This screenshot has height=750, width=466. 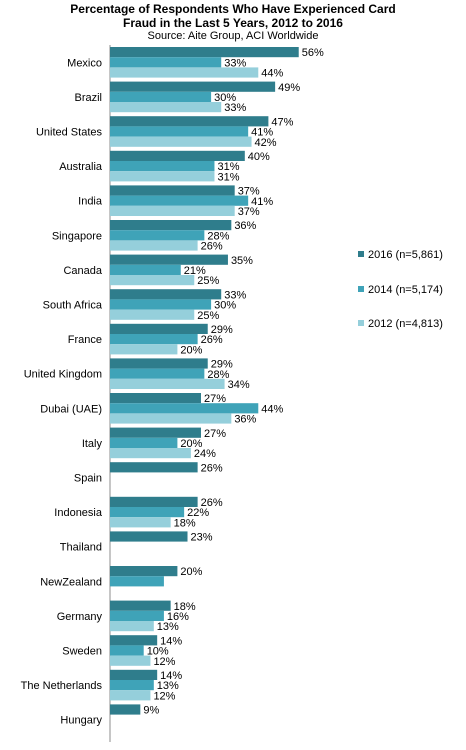 I want to click on chart-subtitle: Source: Aite Group, ACI Worldwide, so click(x=233, y=36).